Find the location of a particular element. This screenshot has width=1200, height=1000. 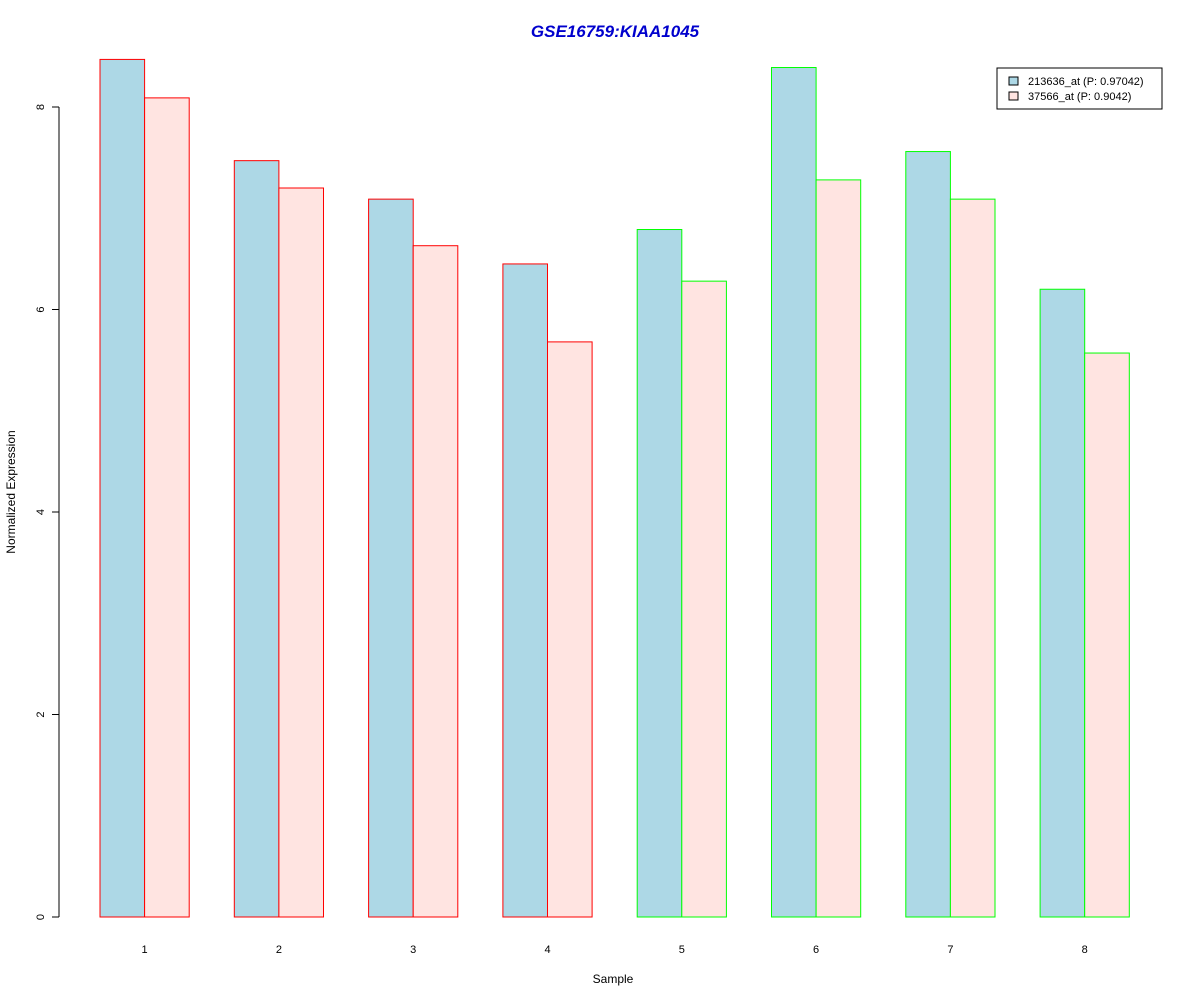

x-tick-label-6: 6 is located at coordinates (816, 950).